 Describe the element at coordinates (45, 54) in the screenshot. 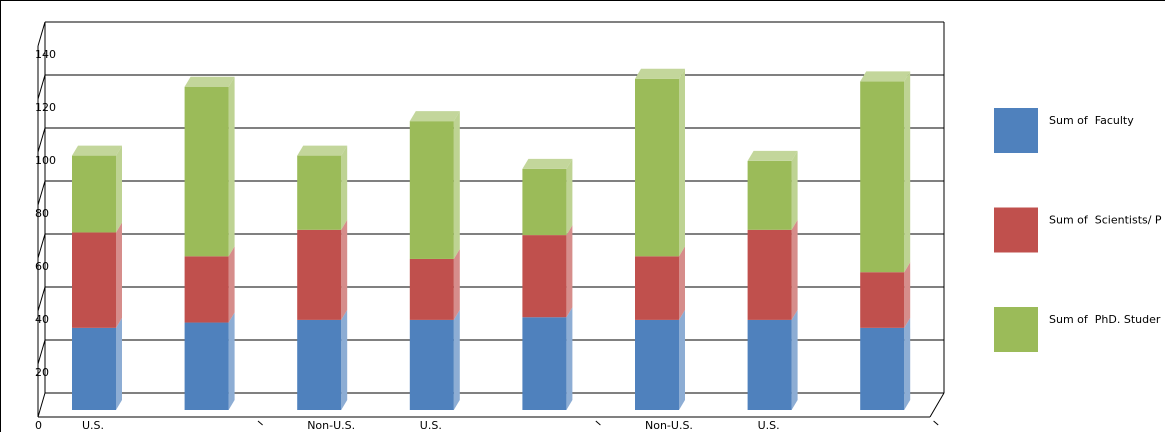

I see `y-tick-label: 140` at that location.